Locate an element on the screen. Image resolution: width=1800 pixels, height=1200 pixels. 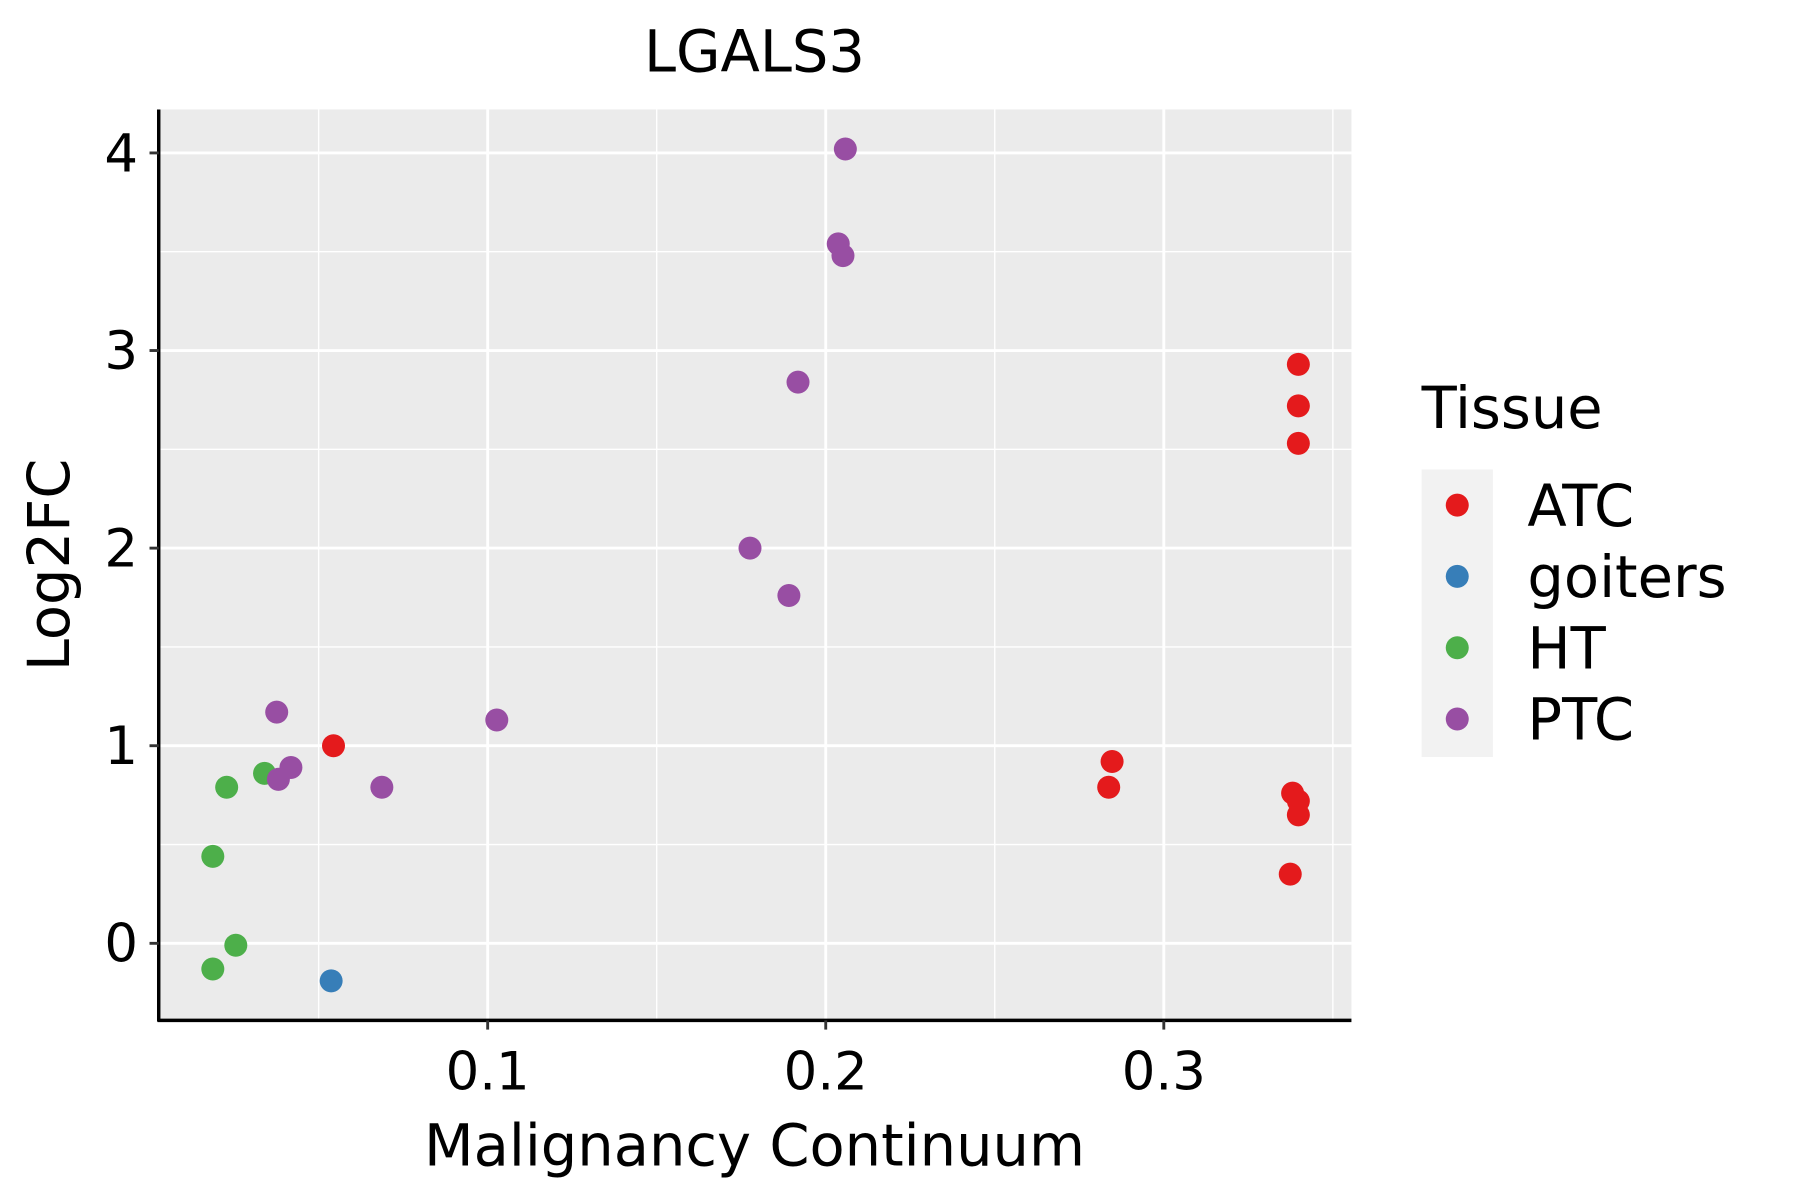
chart-title: LGALS3 is located at coordinates (754, 52).